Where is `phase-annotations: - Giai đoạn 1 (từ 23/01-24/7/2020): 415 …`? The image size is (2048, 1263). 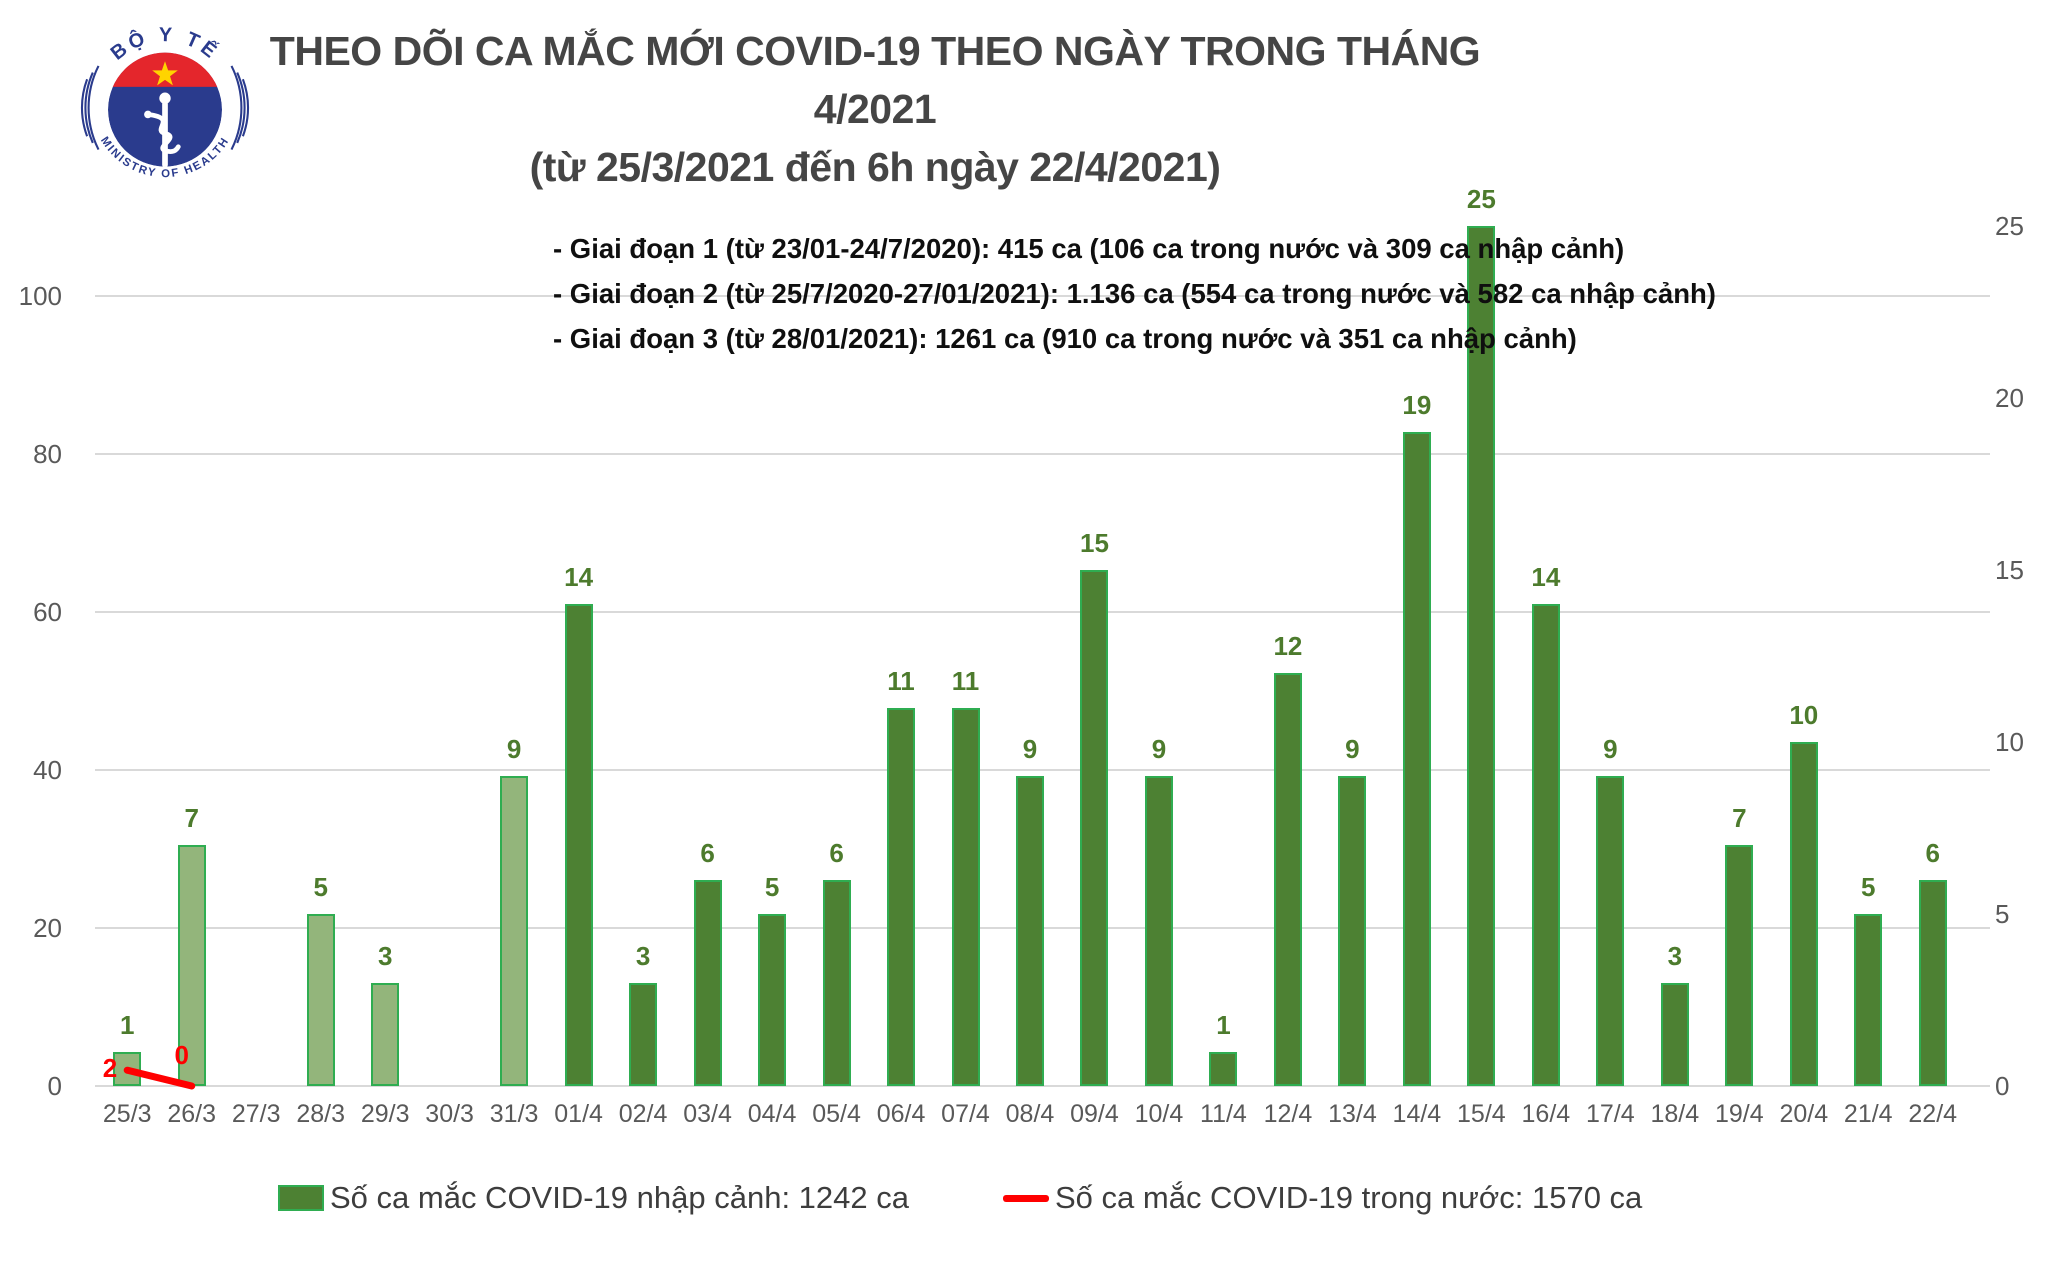
phase-annotations: - Giai đoạn 1 (từ 23/01-24/7/2020): 415 … is located at coordinates (1134, 293).